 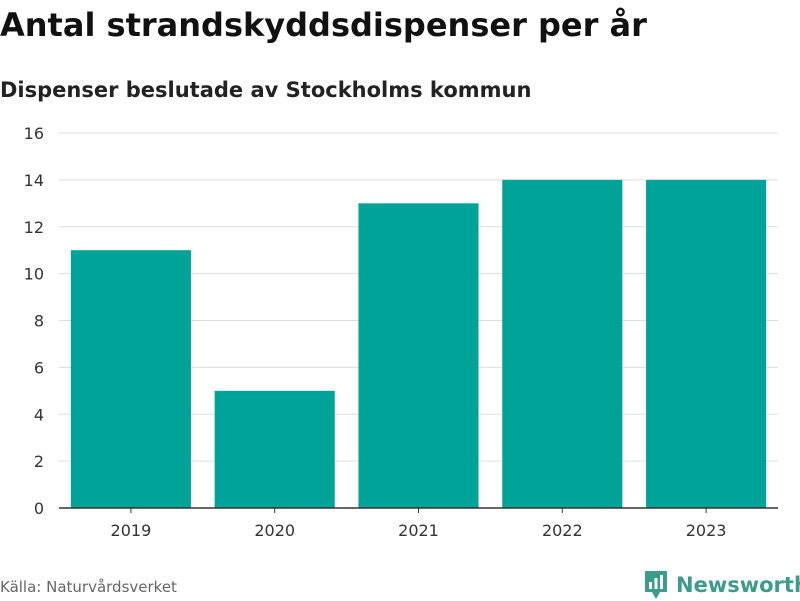 What do you see at coordinates (34, 227) in the screenshot?
I see `y-tick-label: 12` at bounding box center [34, 227].